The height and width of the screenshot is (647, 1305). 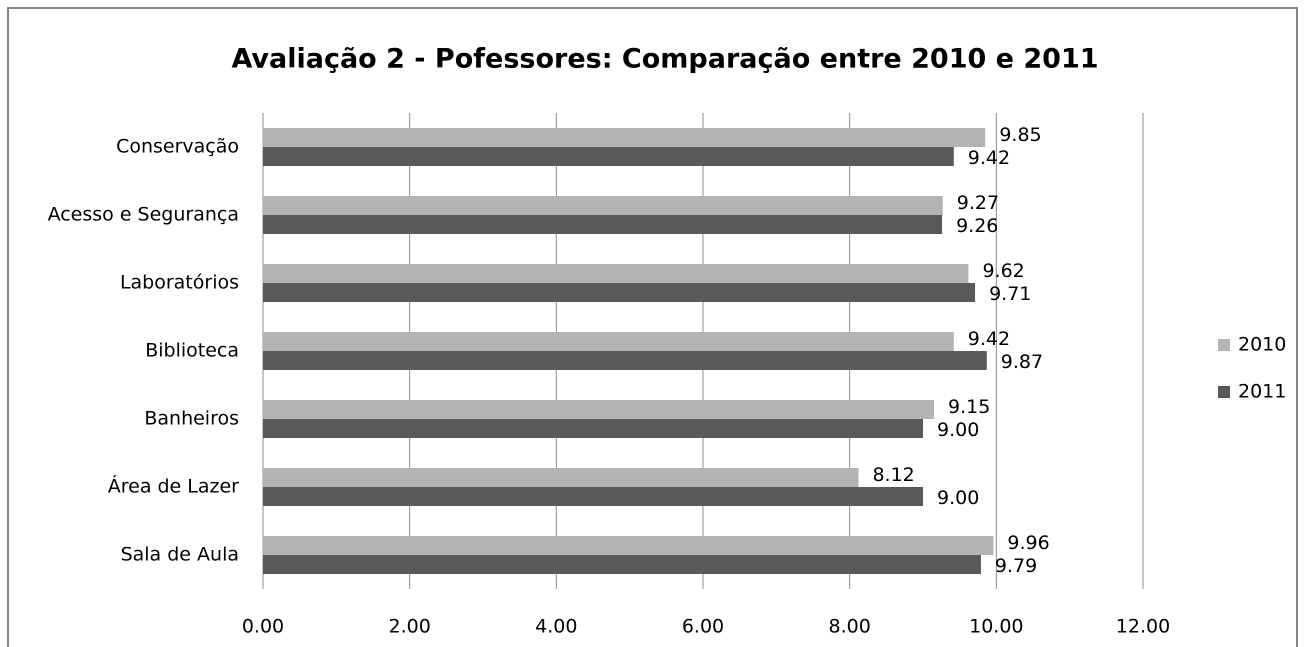 What do you see at coordinates (173, 486) in the screenshot?
I see `y-tick-label: Área de Lazer` at bounding box center [173, 486].